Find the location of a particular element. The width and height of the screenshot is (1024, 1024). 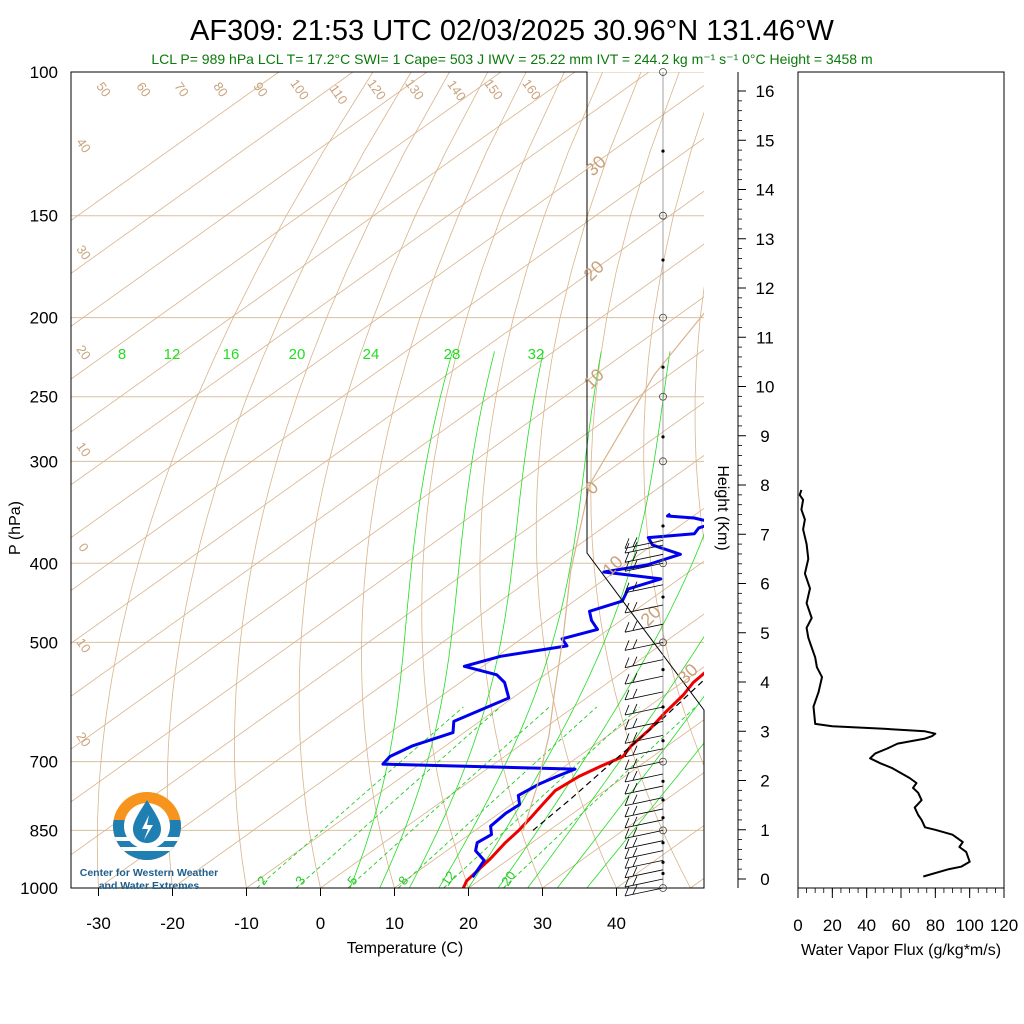

y-tick-label: 150 is located at coordinates (44, 216).